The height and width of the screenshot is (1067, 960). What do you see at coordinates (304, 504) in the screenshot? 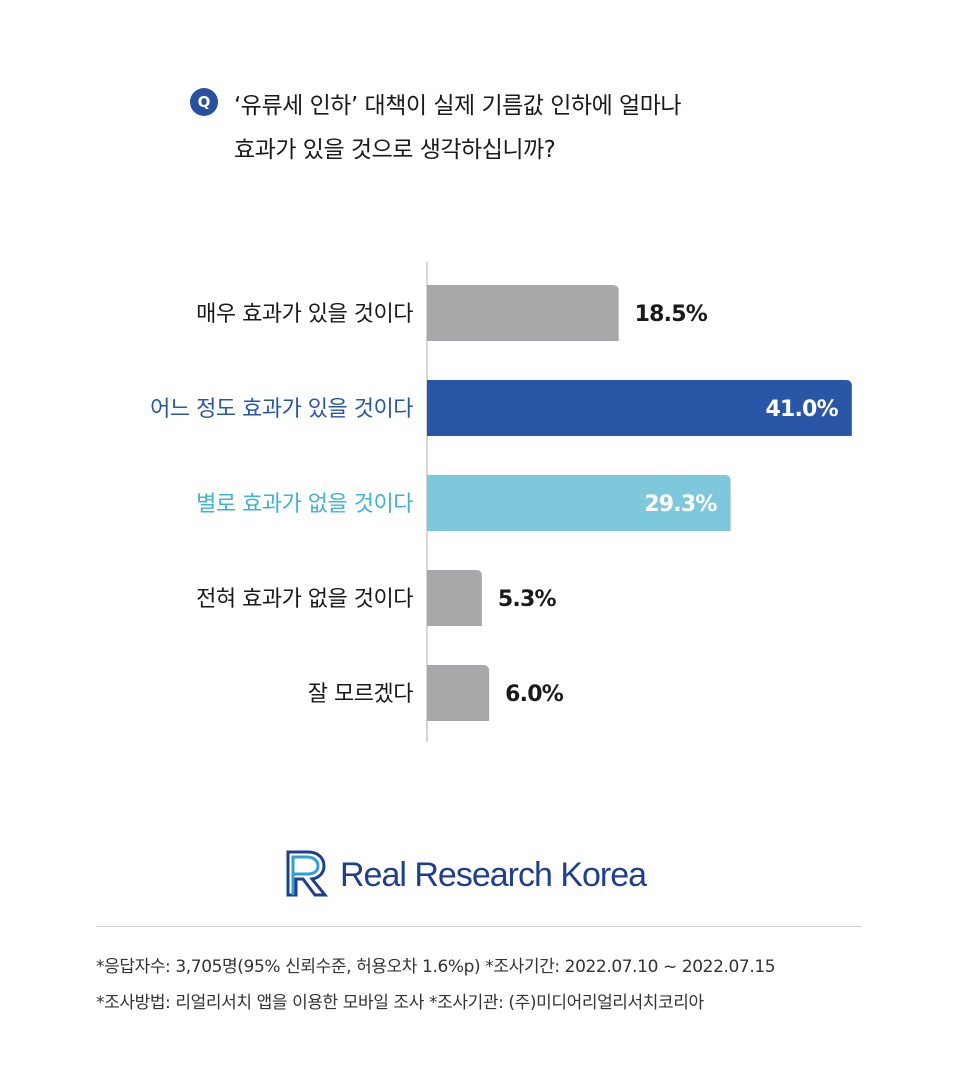
I see `category-label: 별로 효과가 없을 것이다` at bounding box center [304, 504].